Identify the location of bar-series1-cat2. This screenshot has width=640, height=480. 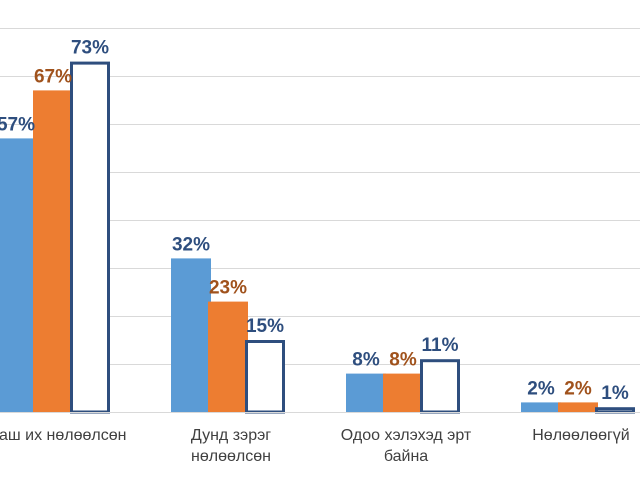
(191, 335).